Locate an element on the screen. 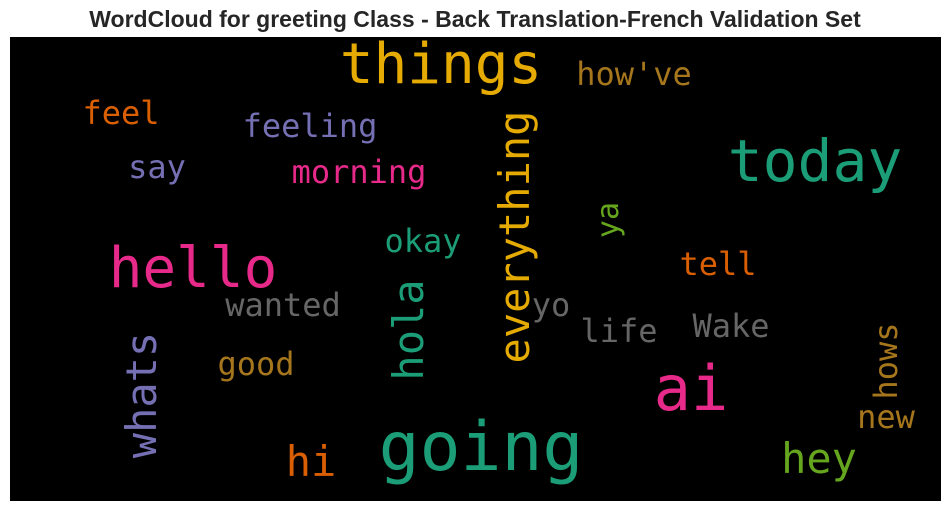 The image size is (950, 511). word-howve: how've is located at coordinates (634, 74).